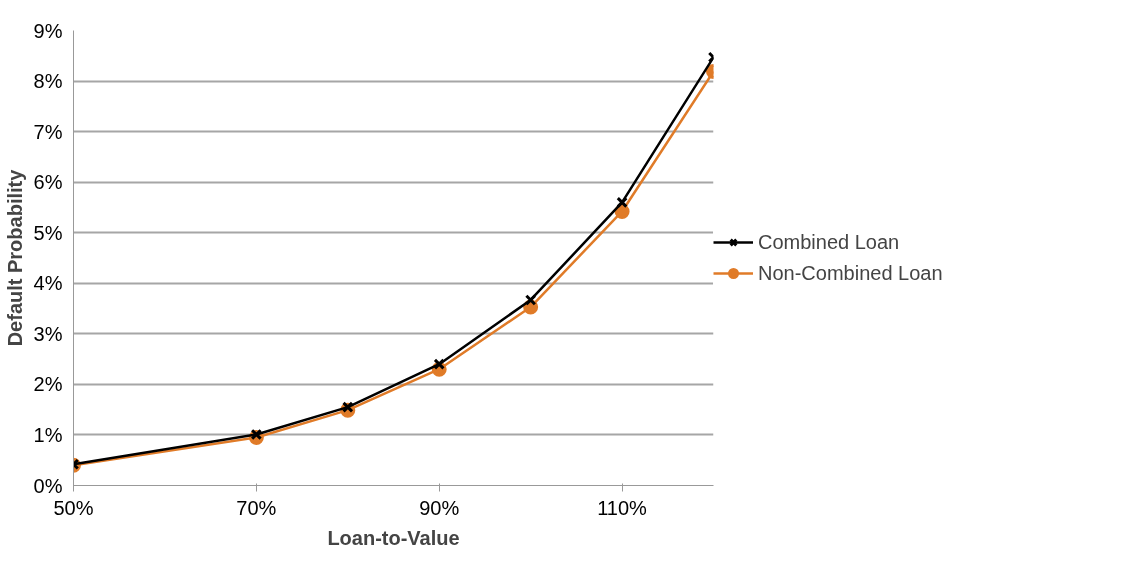 The width and height of the screenshot is (1140, 571). What do you see at coordinates (48, 30) in the screenshot?
I see `y-tick-label: 9%` at bounding box center [48, 30].